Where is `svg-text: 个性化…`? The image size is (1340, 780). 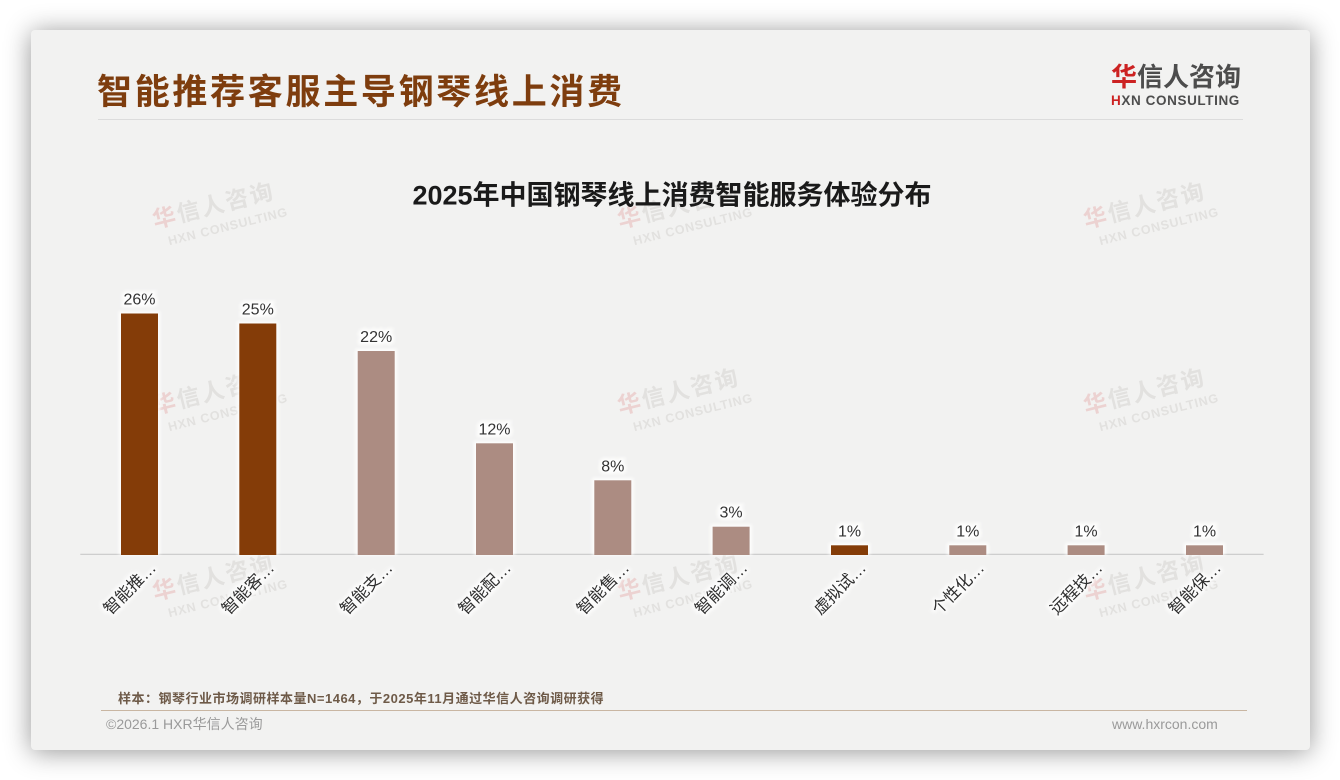 svg-text: 个性化… is located at coordinates (958, 588).